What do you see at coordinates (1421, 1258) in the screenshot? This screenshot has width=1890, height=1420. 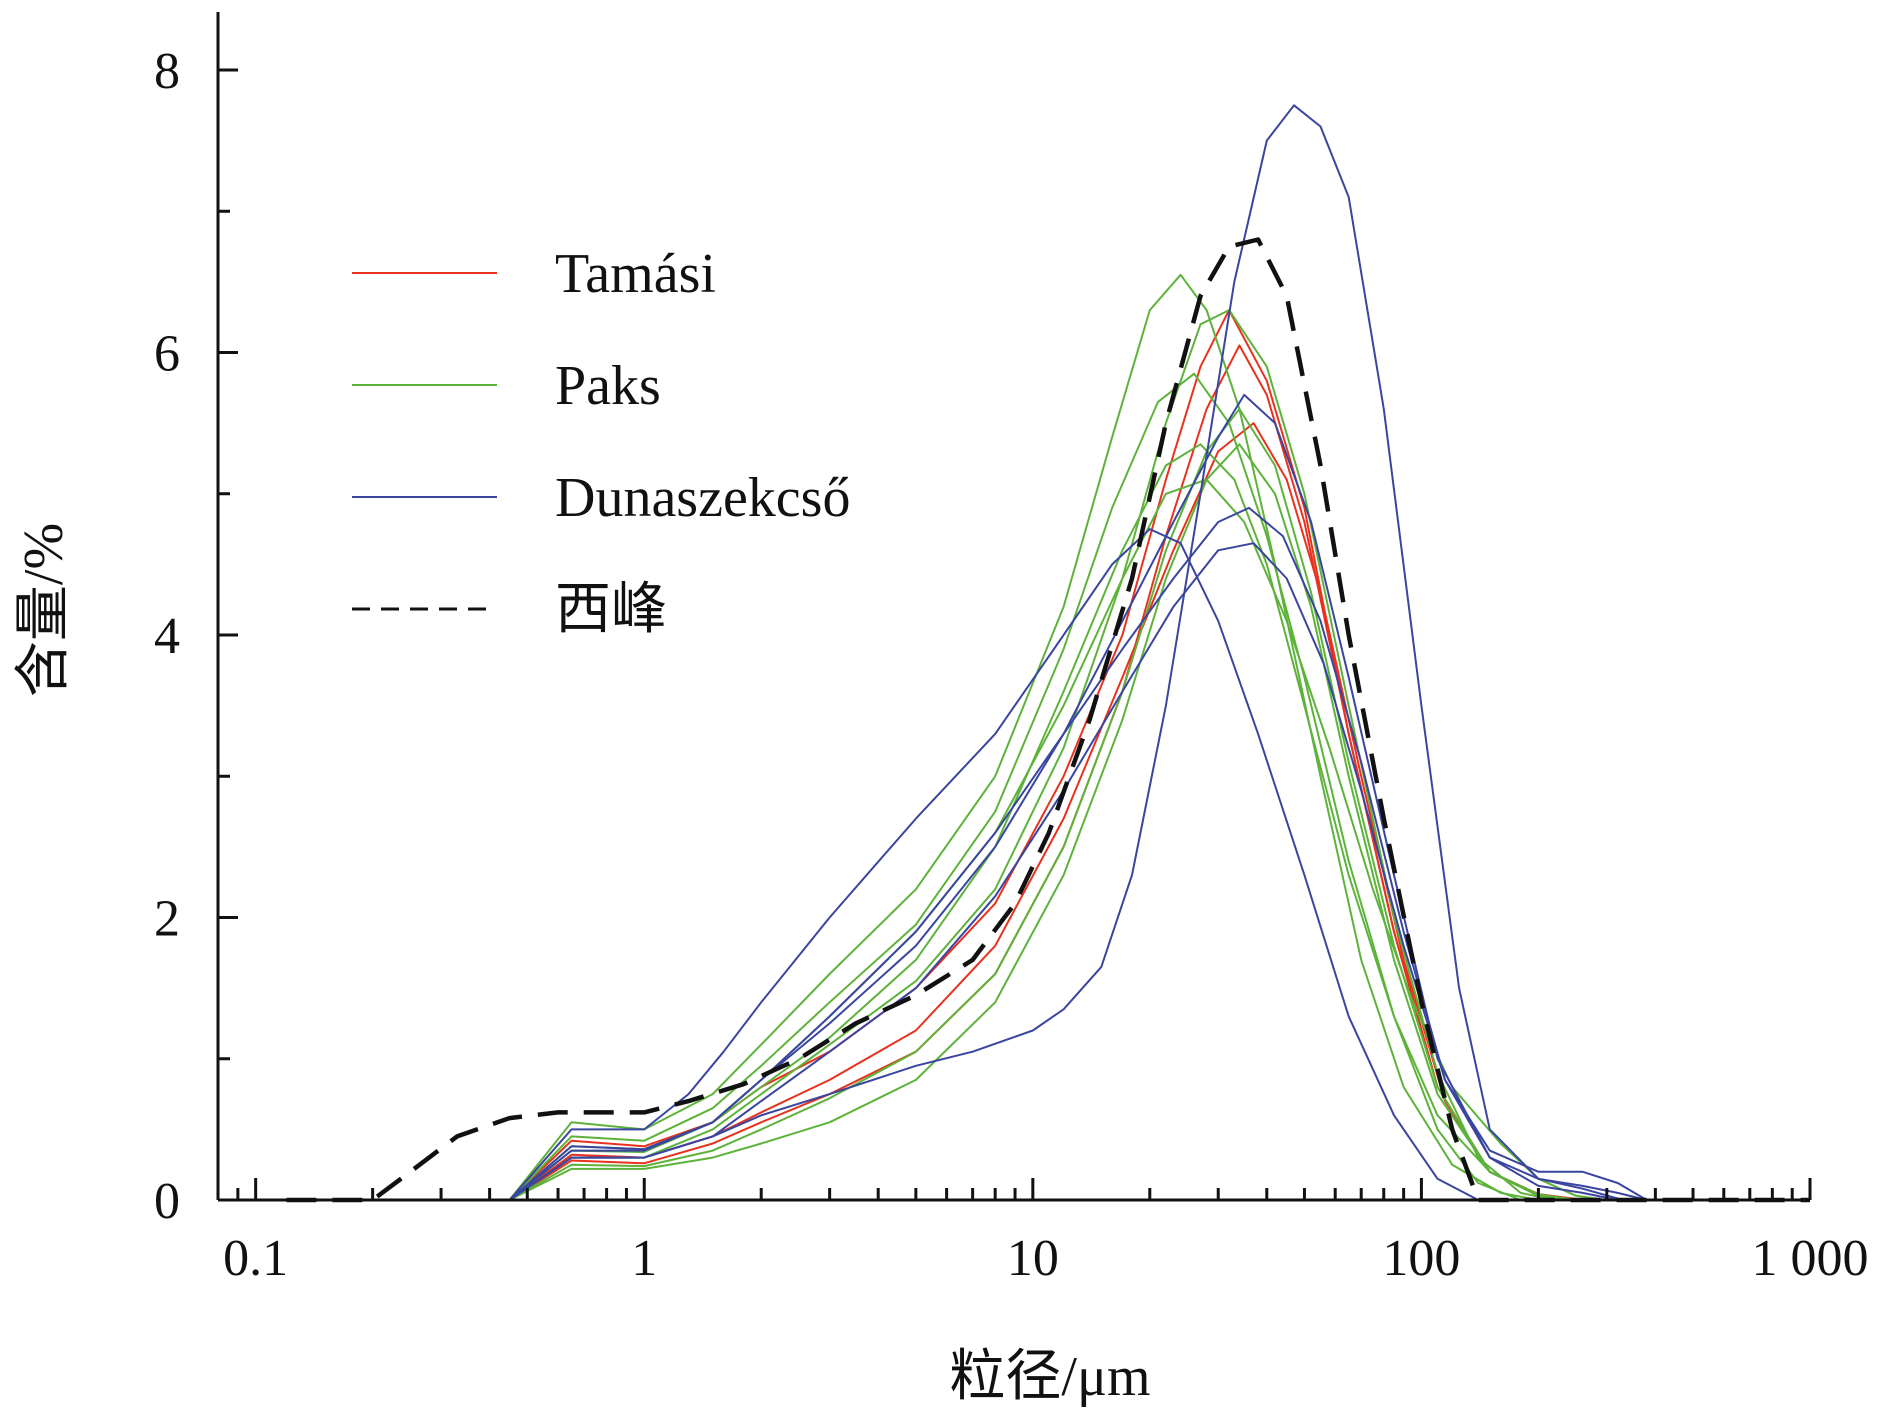 I see `x-tick-label: 100` at bounding box center [1421, 1258].